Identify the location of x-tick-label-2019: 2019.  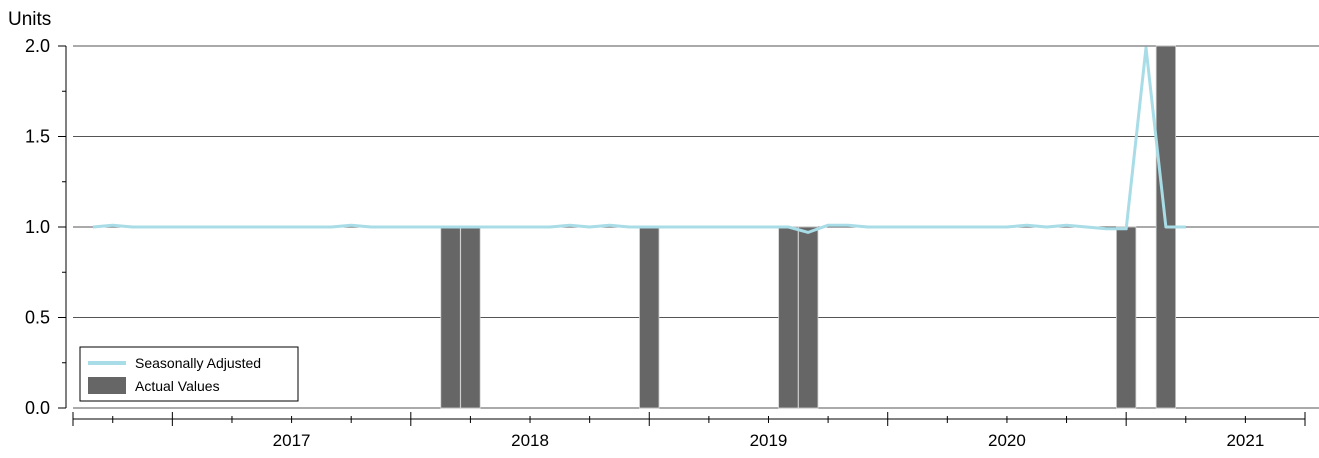
(769, 440).